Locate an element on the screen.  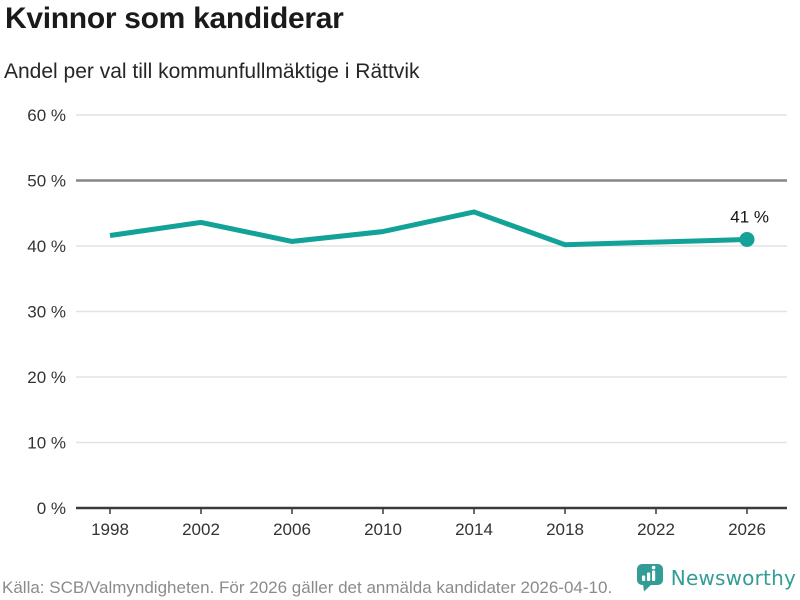
x-tick-label: 2010 is located at coordinates (383, 529).